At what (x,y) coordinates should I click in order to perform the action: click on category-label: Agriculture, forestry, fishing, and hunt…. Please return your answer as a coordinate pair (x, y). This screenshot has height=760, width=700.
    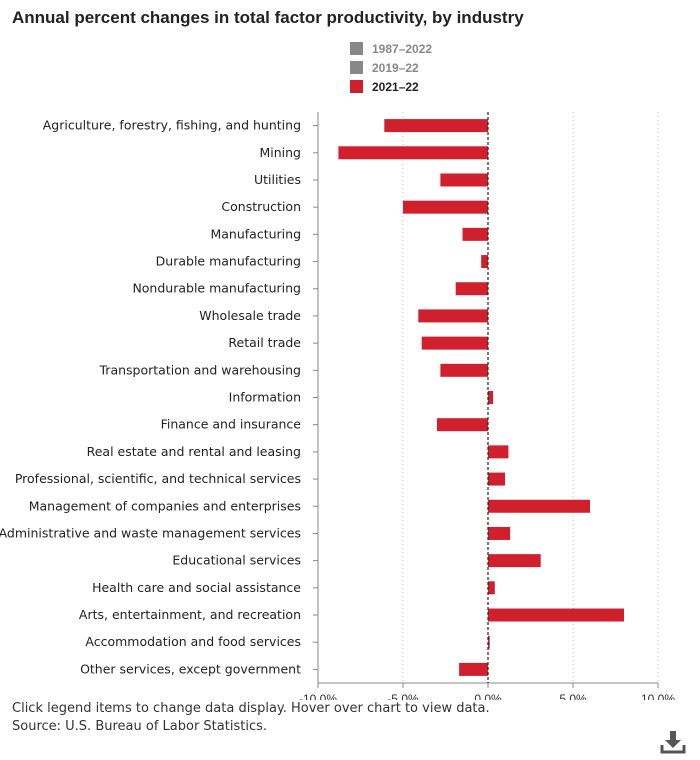
    Looking at the image, I should click on (172, 125).